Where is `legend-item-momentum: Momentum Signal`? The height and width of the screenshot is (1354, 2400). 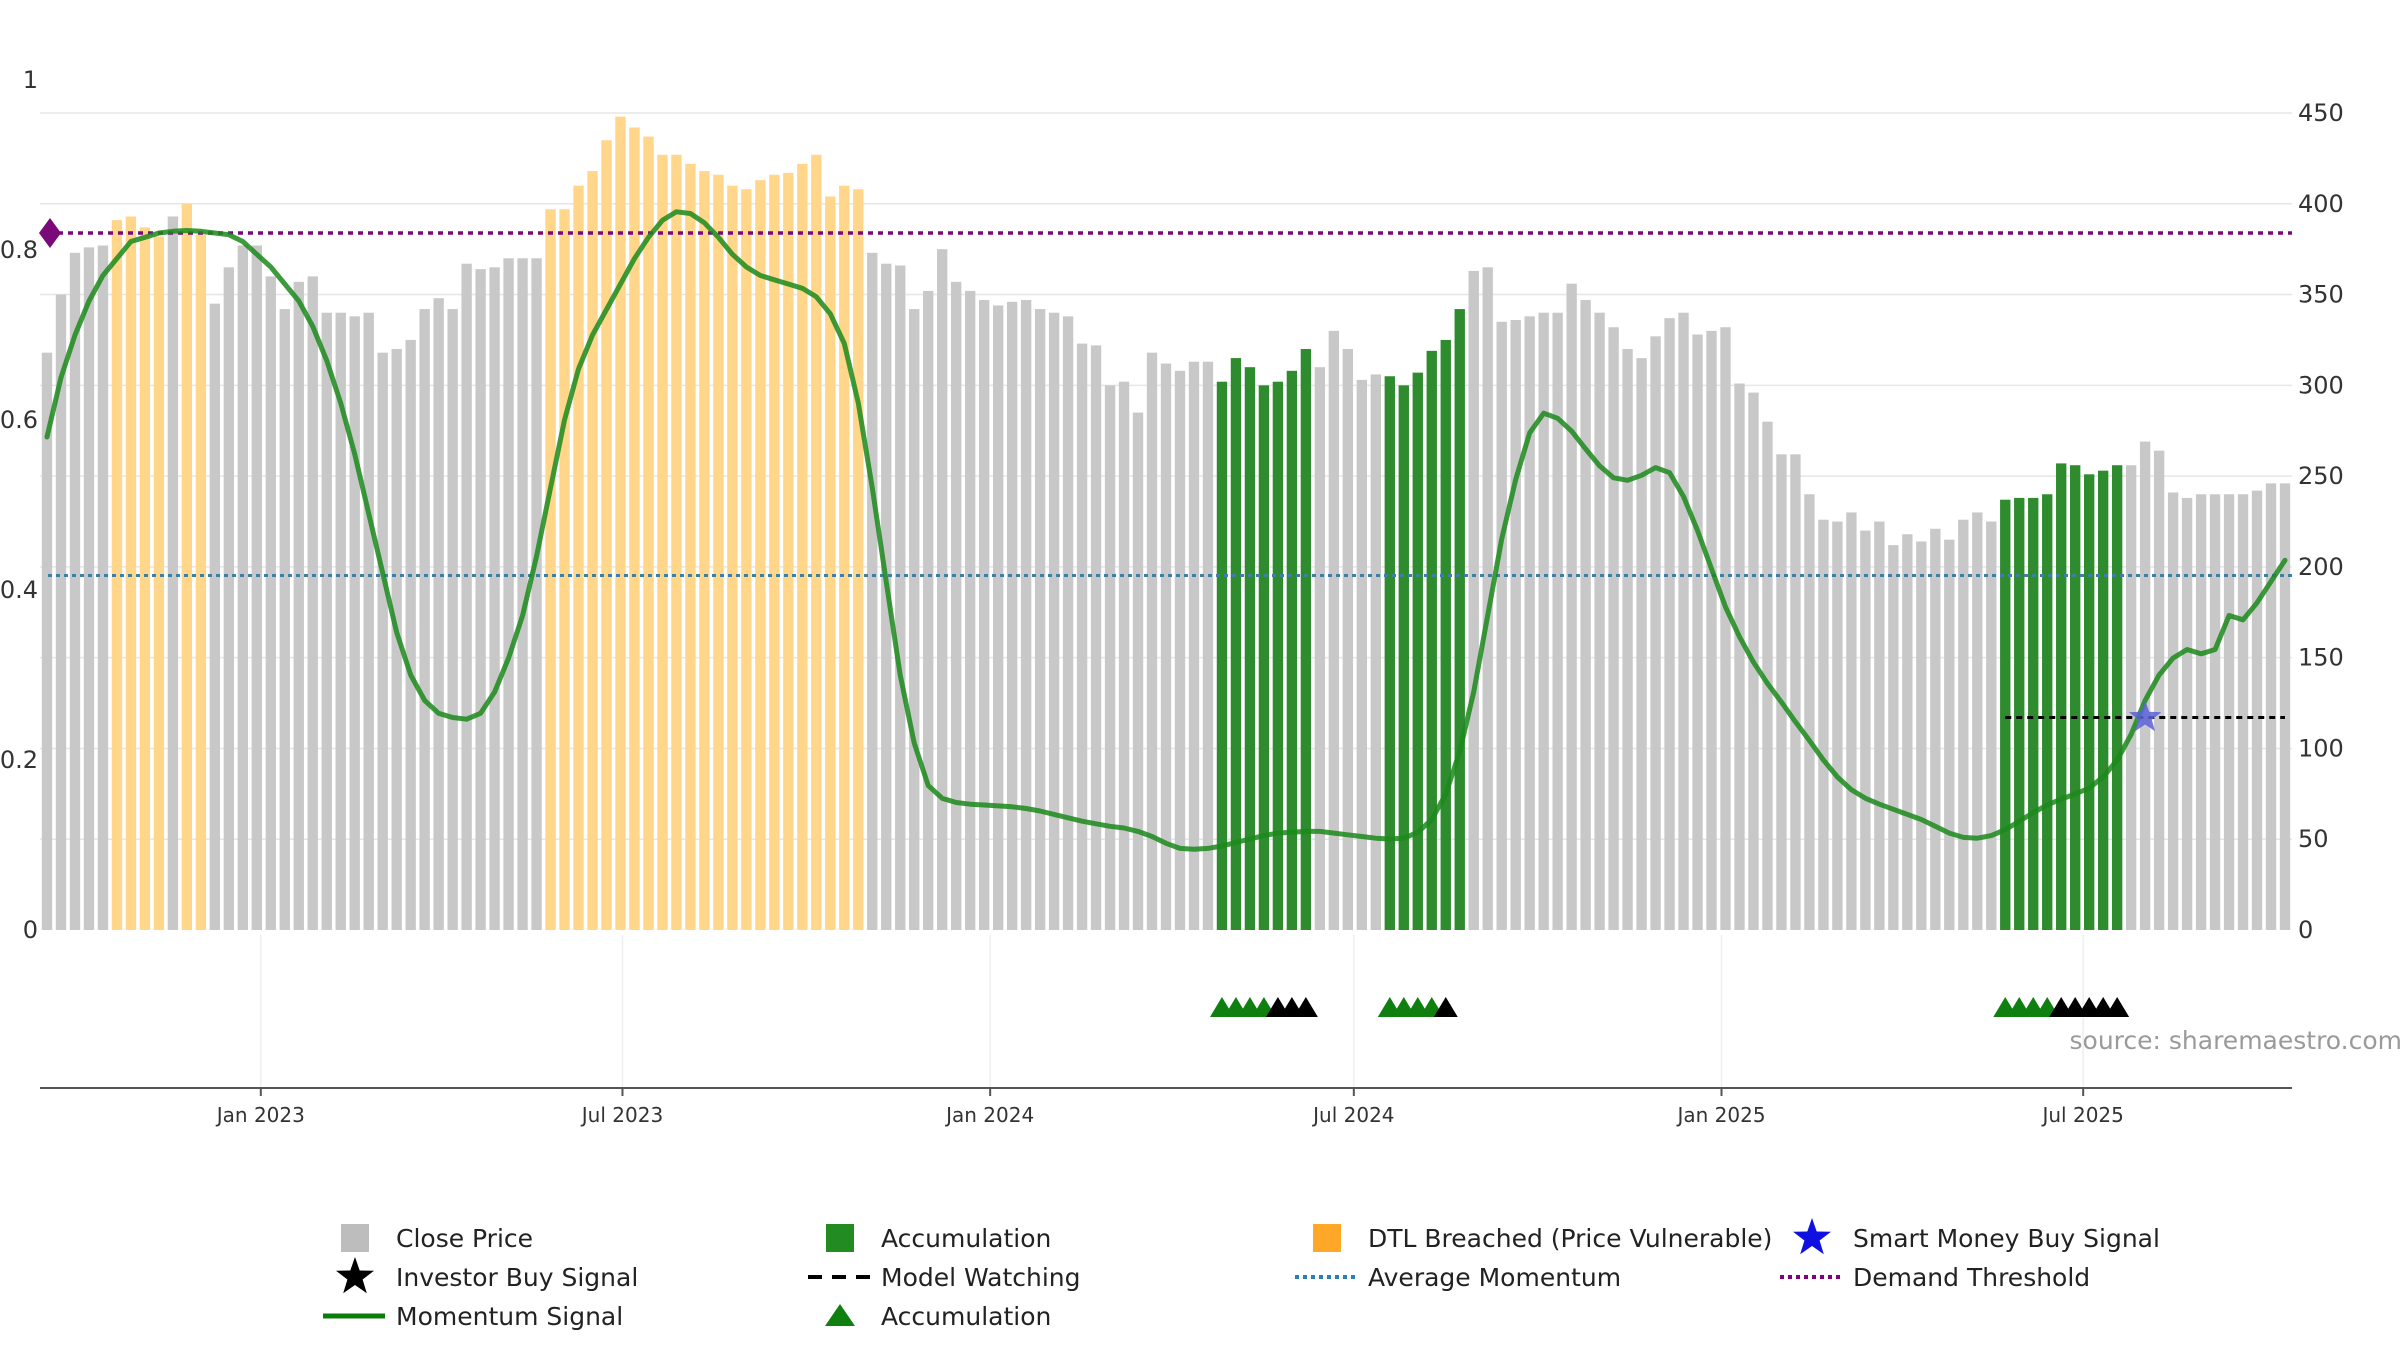
legend-item-momentum: Momentum Signal is located at coordinates (473, 1316).